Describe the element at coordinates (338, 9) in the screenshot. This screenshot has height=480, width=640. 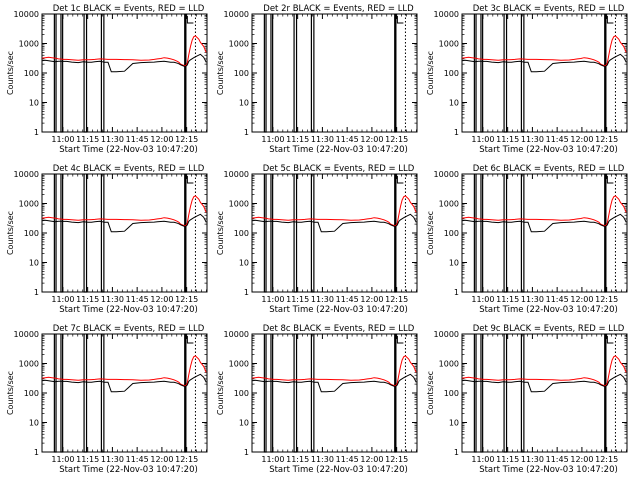
I see `panel-title: Det 2r BLACK = Events, RED = LLD` at that location.